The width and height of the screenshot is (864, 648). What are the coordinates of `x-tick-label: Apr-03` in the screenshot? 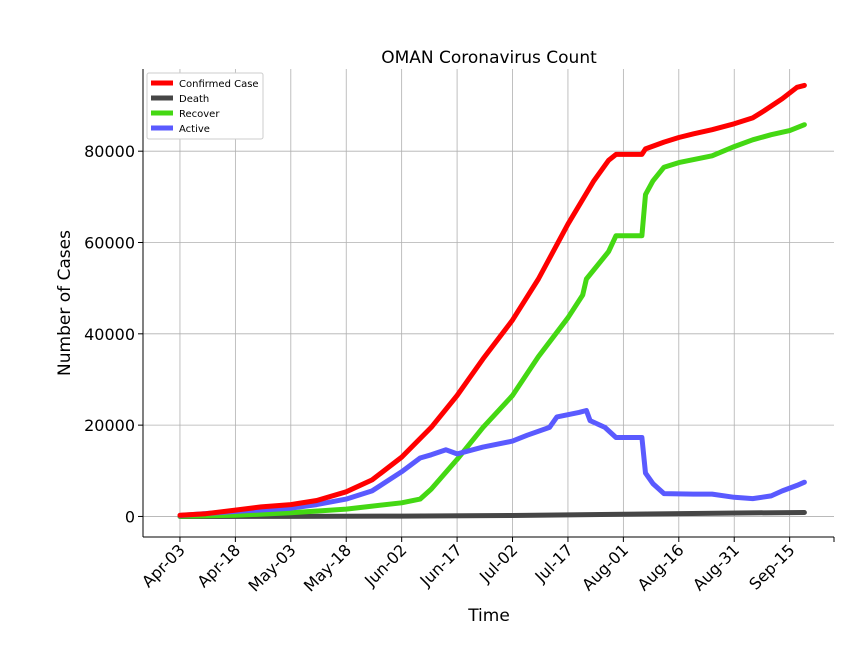 It's located at (163, 565).